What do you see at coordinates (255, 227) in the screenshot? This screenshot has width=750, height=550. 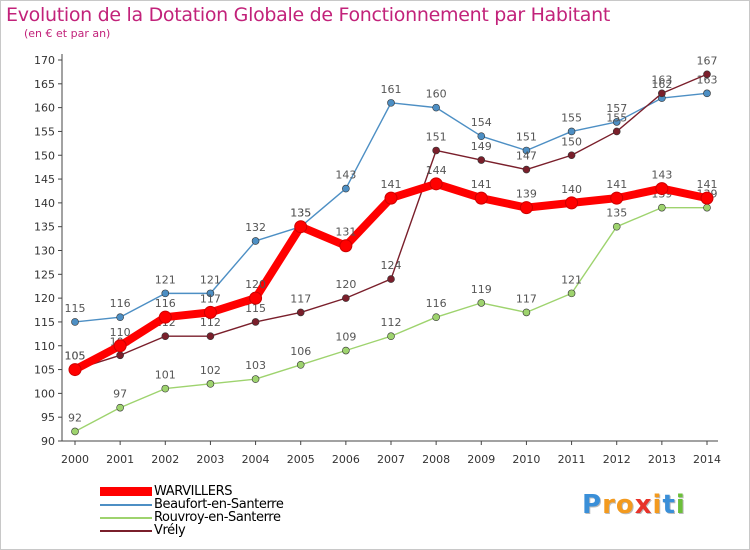 I see `data-label: 132` at bounding box center [255, 227].